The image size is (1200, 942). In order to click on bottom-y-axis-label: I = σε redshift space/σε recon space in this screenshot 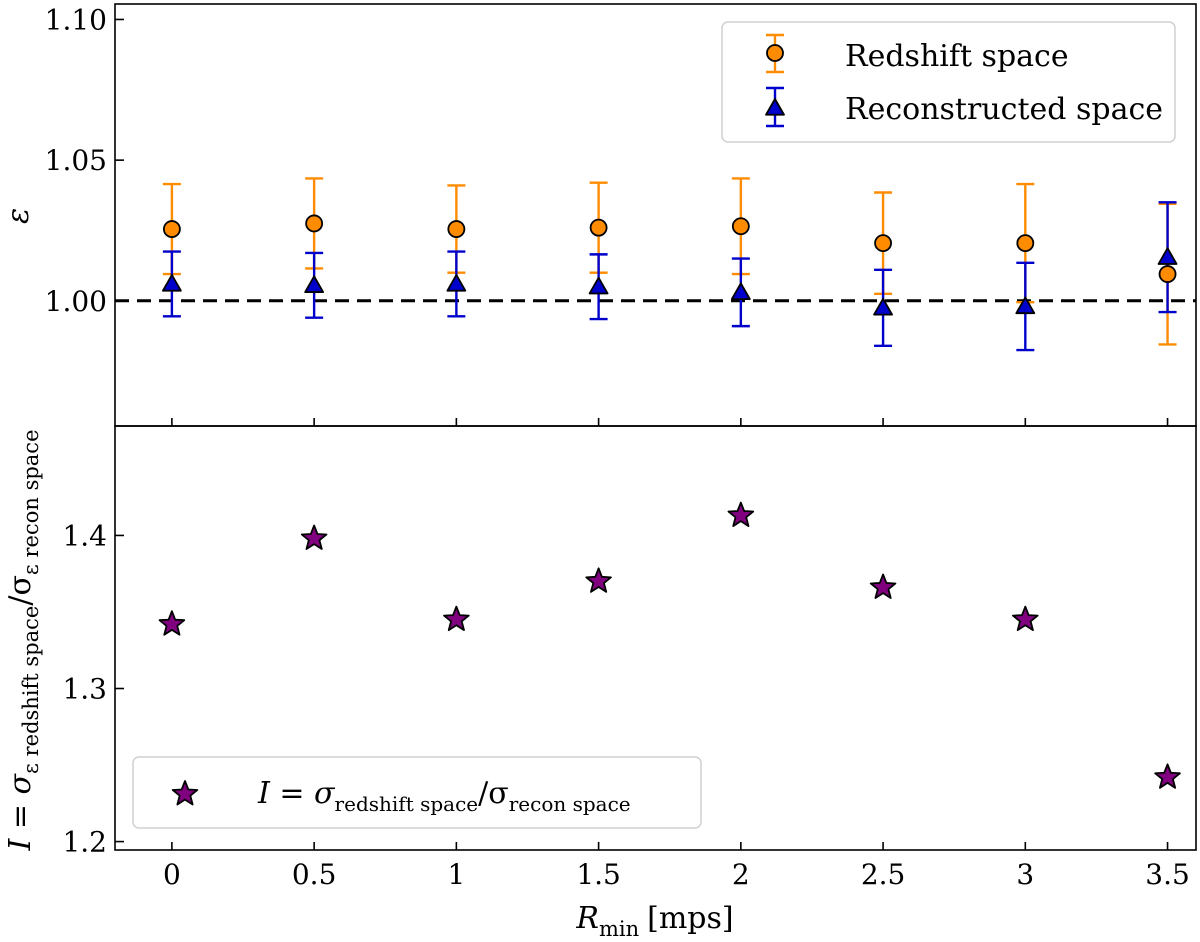, I will do `click(23, 640)`.